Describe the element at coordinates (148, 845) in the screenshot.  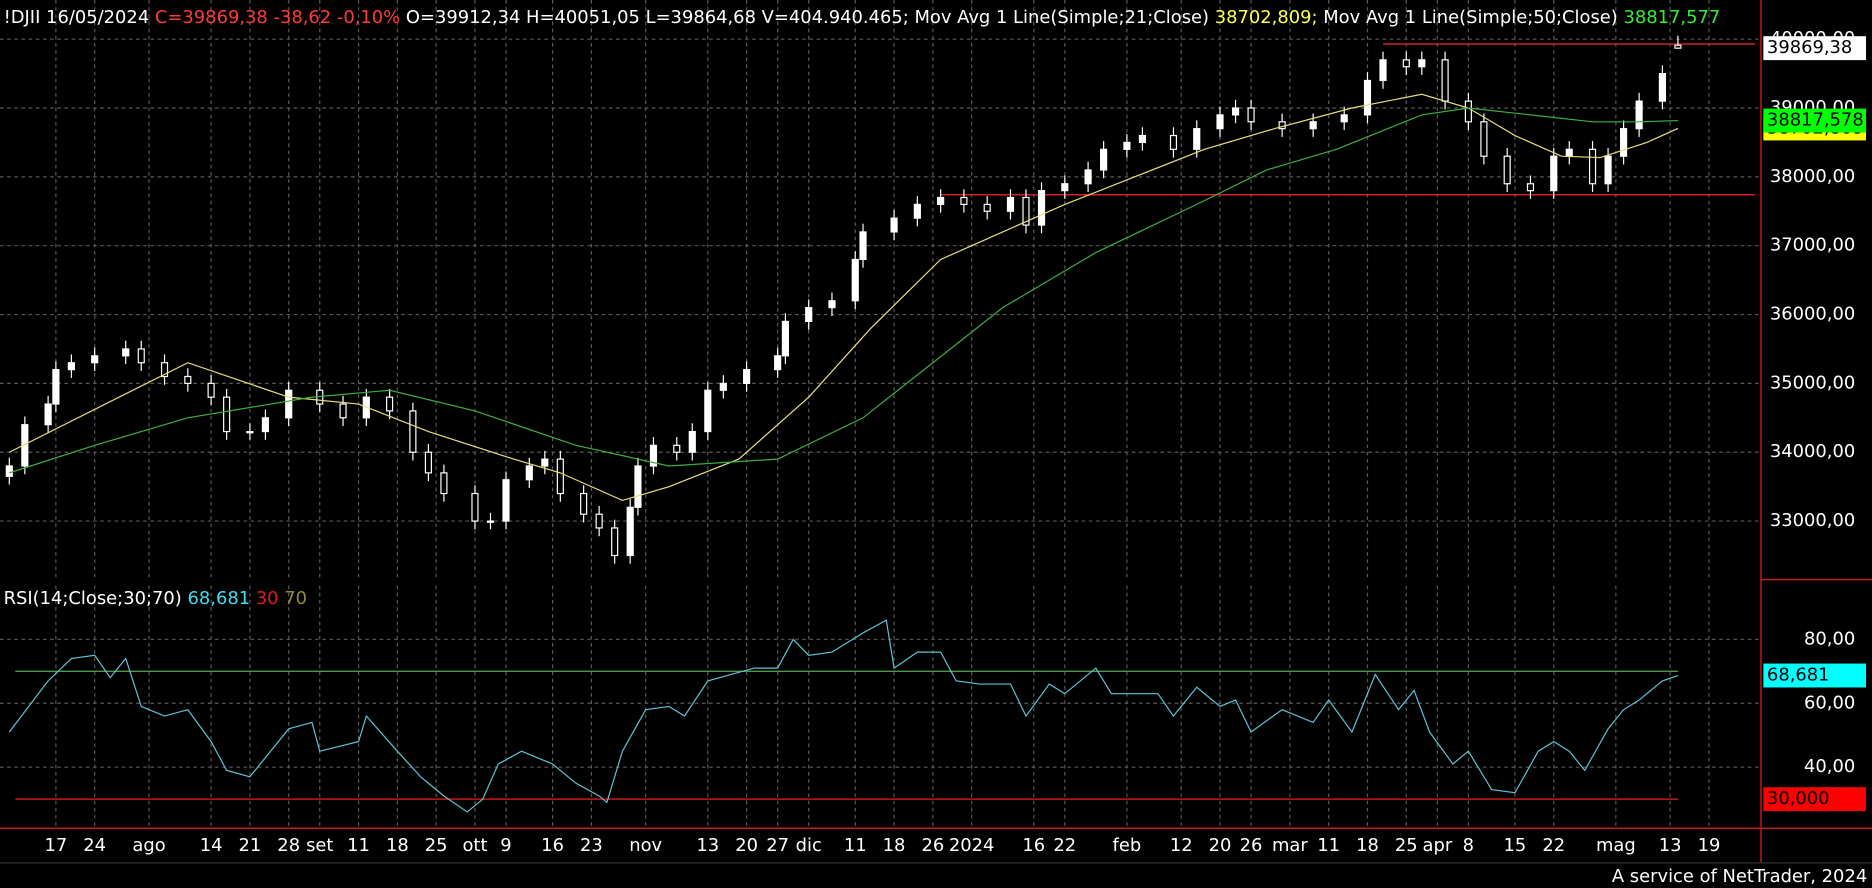
I see `x-tick-label: ago` at that location.